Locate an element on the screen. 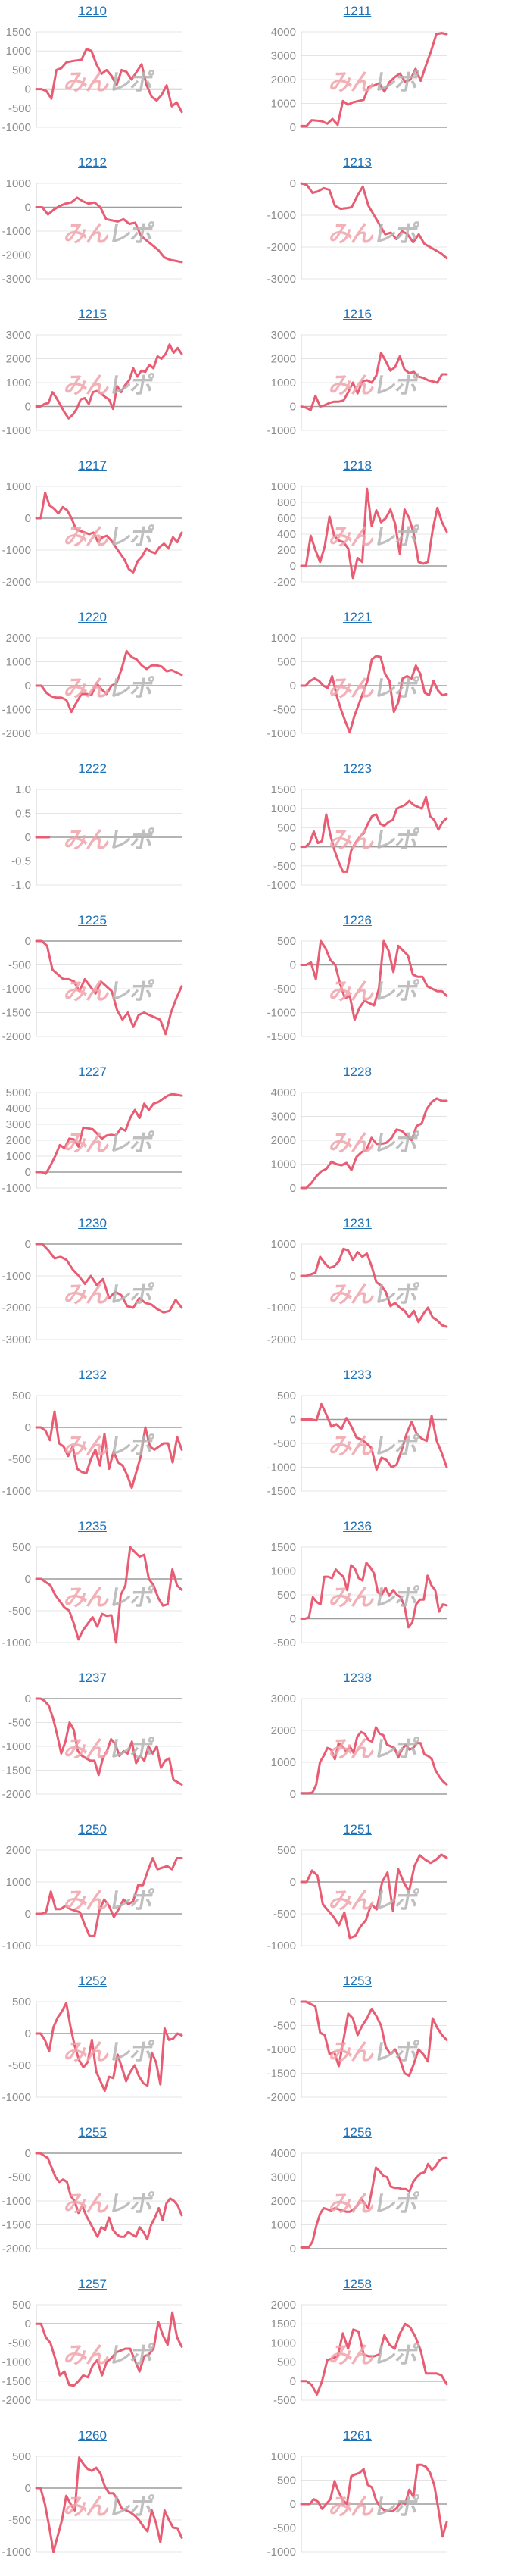 This screenshot has width=530, height=2576. chart-title-link: 1256 is located at coordinates (357, 2133).